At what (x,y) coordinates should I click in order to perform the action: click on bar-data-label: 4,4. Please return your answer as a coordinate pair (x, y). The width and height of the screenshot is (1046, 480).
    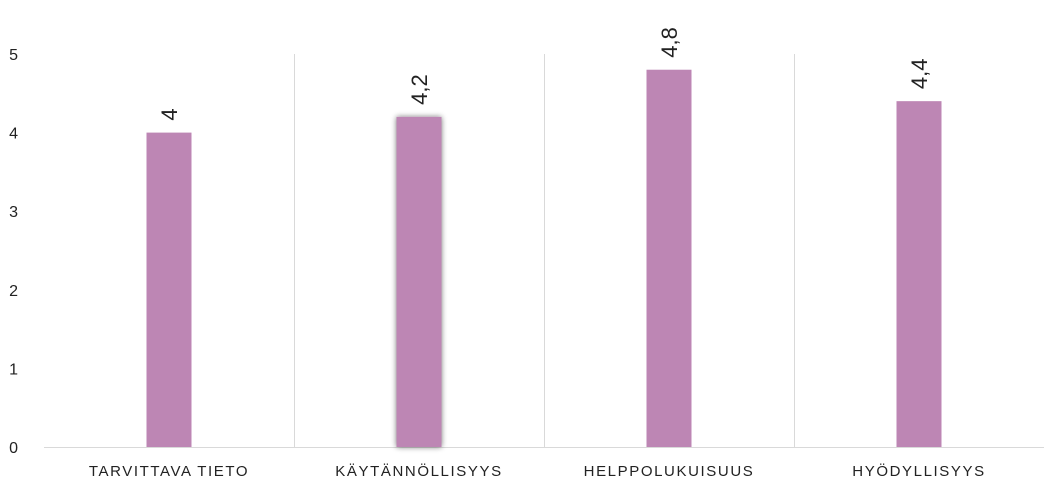
    Looking at the image, I should click on (919, 74).